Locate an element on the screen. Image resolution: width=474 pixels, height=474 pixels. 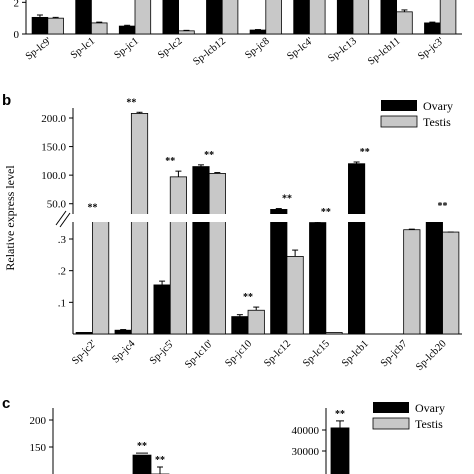
category-label: Sp-lc13 is located at coordinates (342, 50).